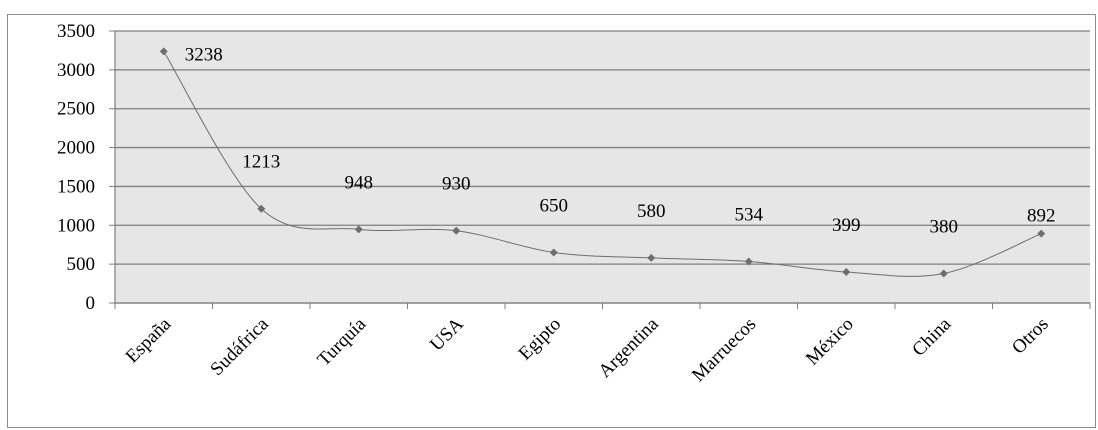  Describe the element at coordinates (261, 162) in the screenshot. I see `data-label: 1213` at that location.